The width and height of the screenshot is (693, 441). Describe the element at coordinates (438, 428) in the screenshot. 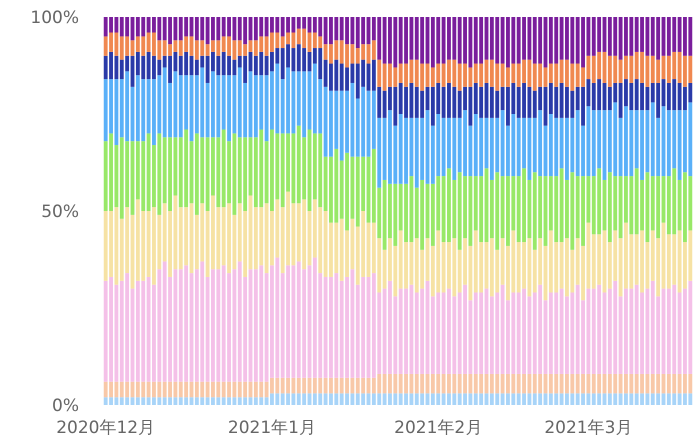

I see `x-tick-label: 2021年2月` at that location.